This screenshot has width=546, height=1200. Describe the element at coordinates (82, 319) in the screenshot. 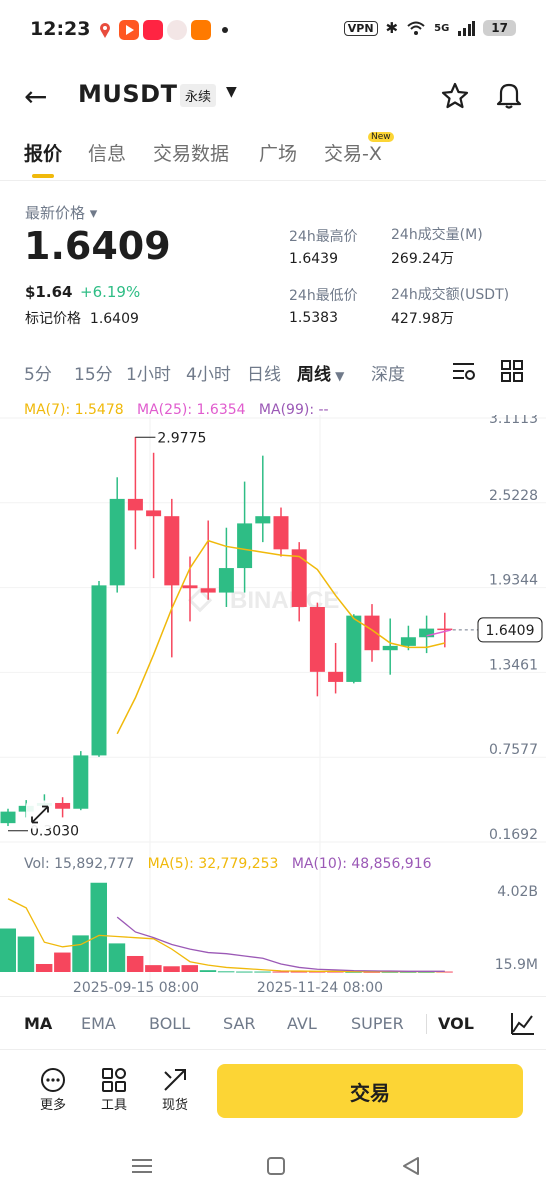

I see `mark-price-row: 标记价格 1.6409` at that location.